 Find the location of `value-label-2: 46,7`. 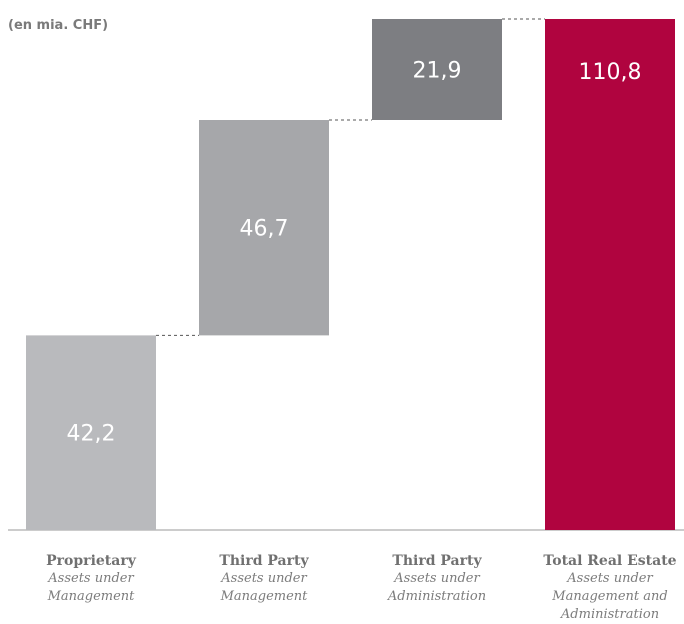

value-label-2: 46,7 is located at coordinates (264, 229).